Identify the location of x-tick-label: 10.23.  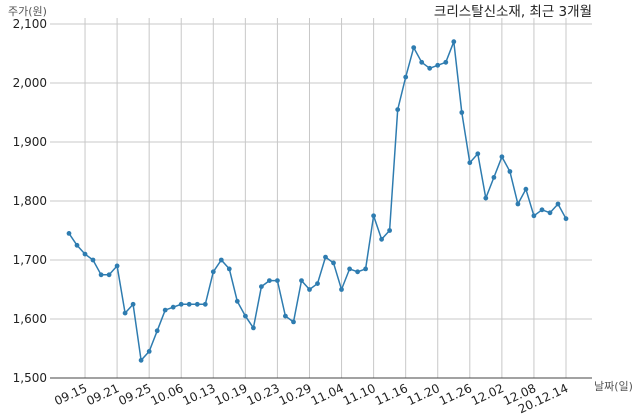
(263, 394).